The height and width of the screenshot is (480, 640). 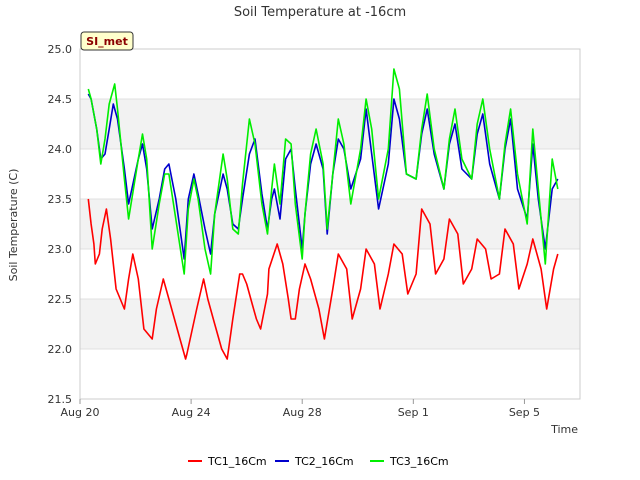 I want to click on legend-label: TC1_16Cm, so click(x=237, y=461).